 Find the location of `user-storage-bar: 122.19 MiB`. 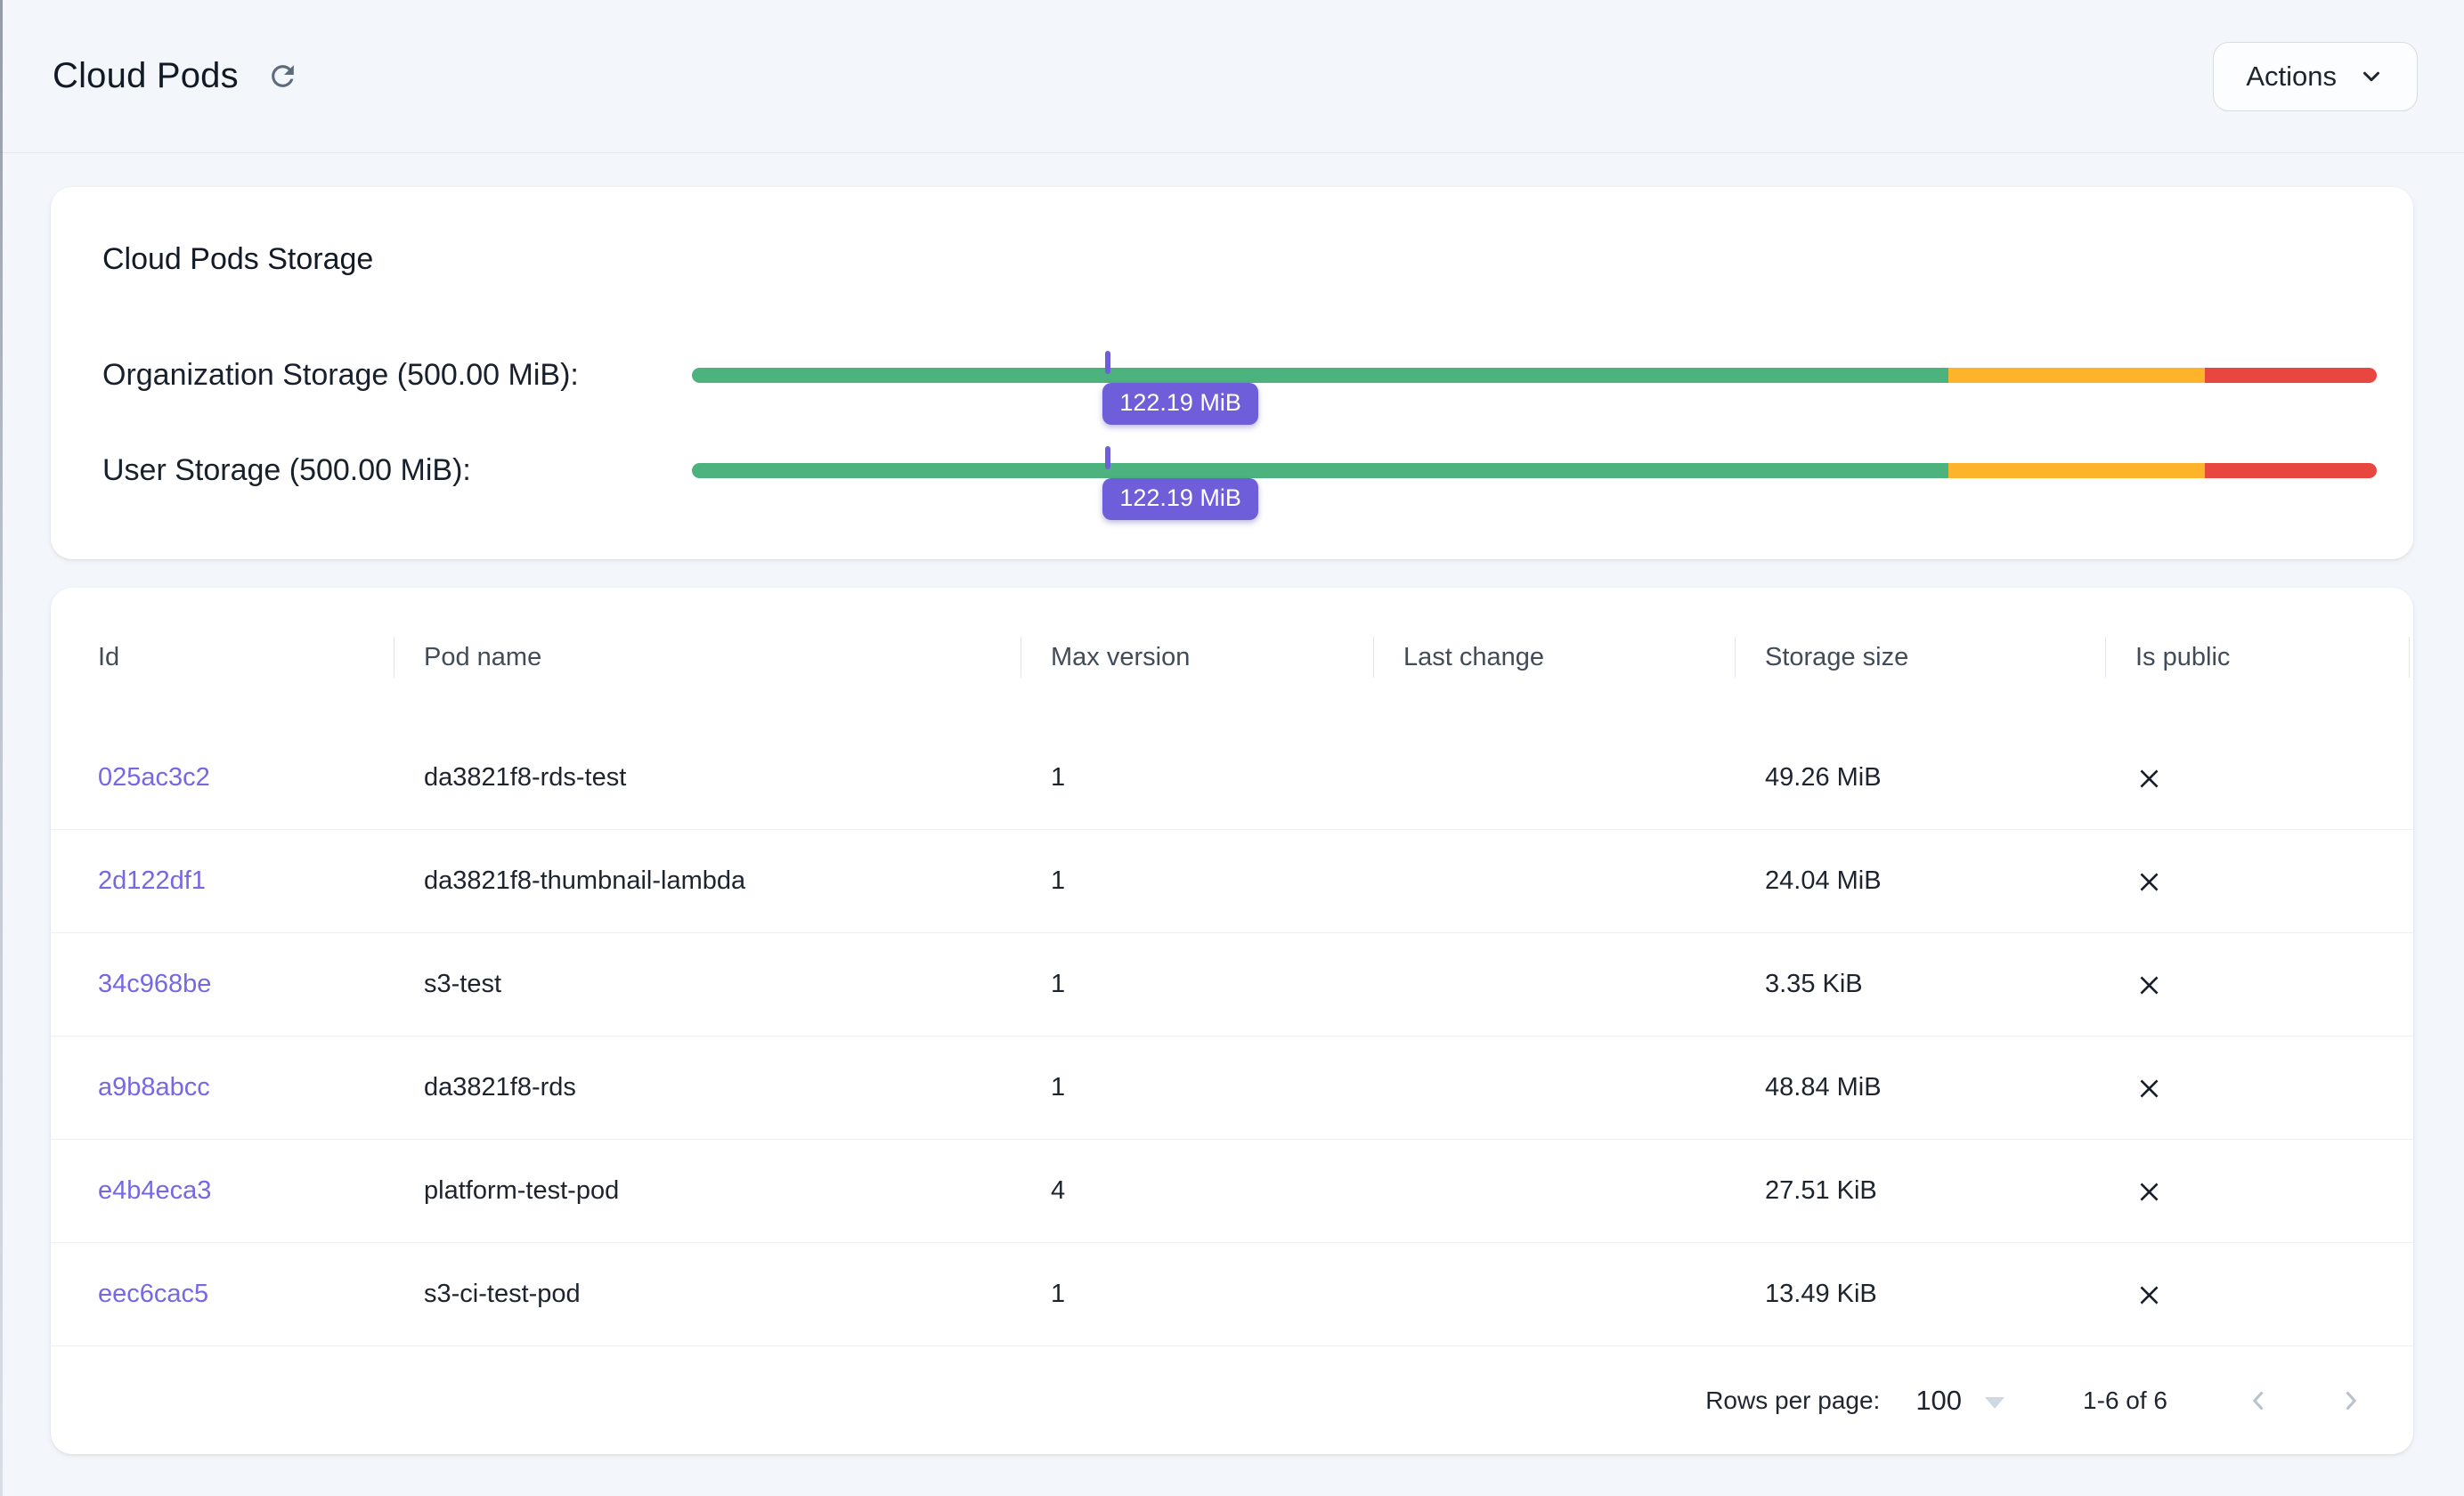

user-storage-bar: 122.19 MiB is located at coordinates (1534, 482).